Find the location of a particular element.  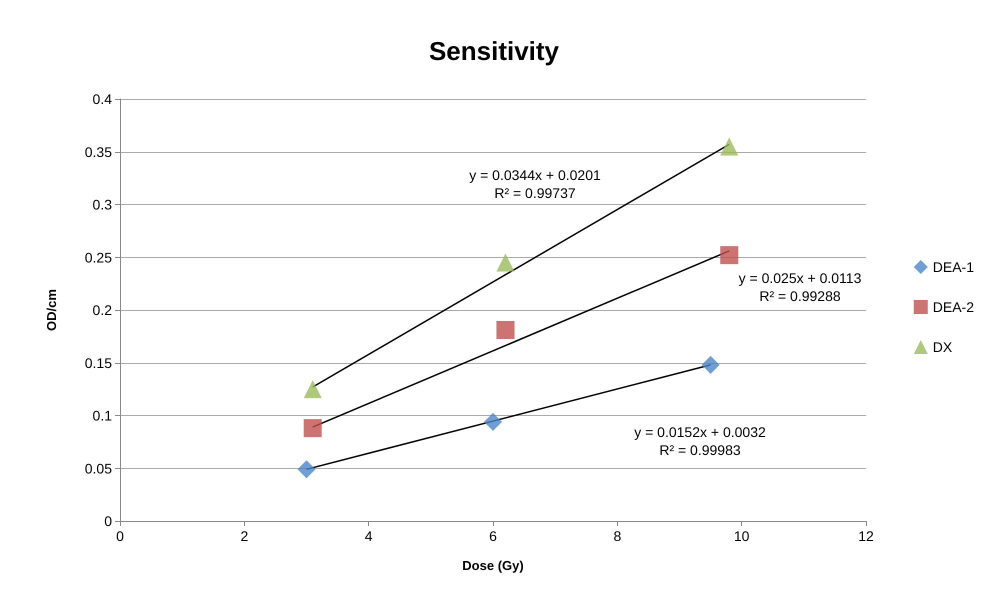

x-axis-title: Dose (Gy) is located at coordinates (493, 565).